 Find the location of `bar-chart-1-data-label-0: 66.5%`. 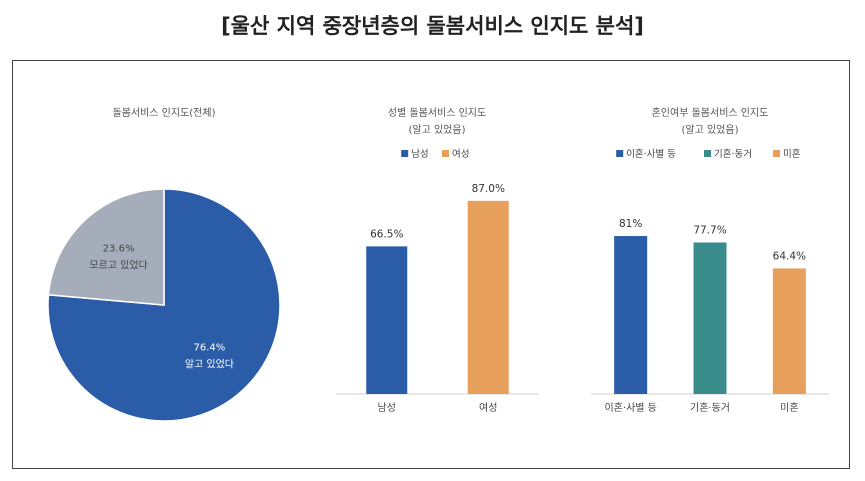

bar-chart-1-data-label-0: 66.5% is located at coordinates (386, 234).